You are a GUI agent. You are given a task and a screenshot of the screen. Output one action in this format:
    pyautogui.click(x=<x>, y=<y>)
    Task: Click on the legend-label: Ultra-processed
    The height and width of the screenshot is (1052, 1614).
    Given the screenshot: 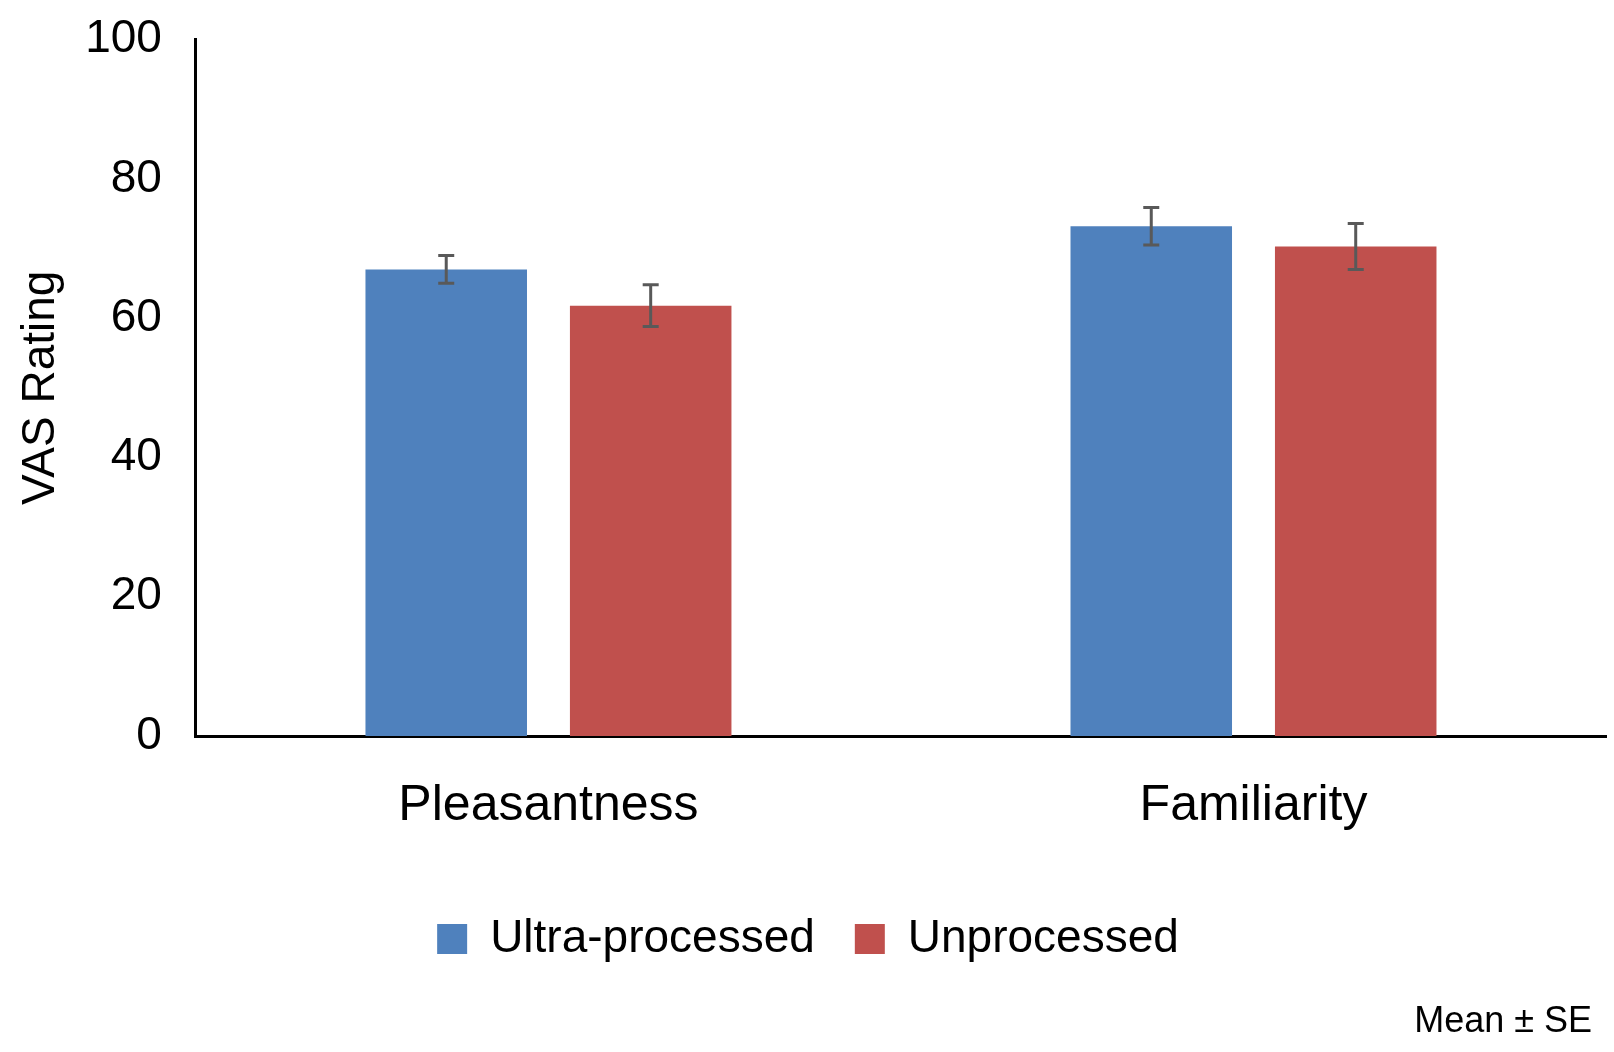 What is the action you would take?
    pyautogui.click(x=652, y=935)
    